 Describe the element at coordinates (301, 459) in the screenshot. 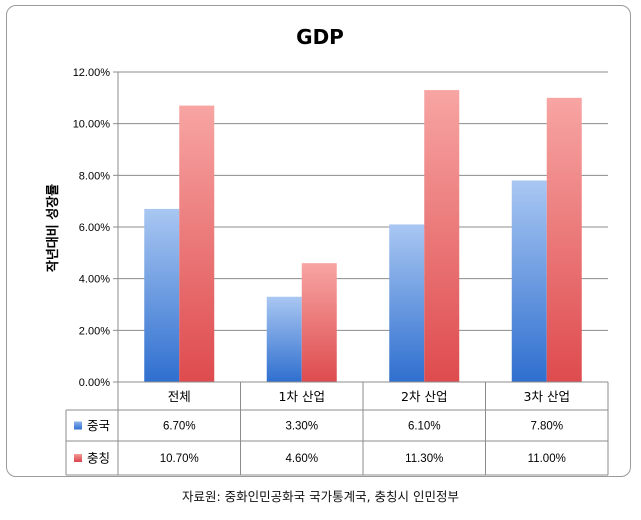

I see `data-label: 4.60%` at that location.